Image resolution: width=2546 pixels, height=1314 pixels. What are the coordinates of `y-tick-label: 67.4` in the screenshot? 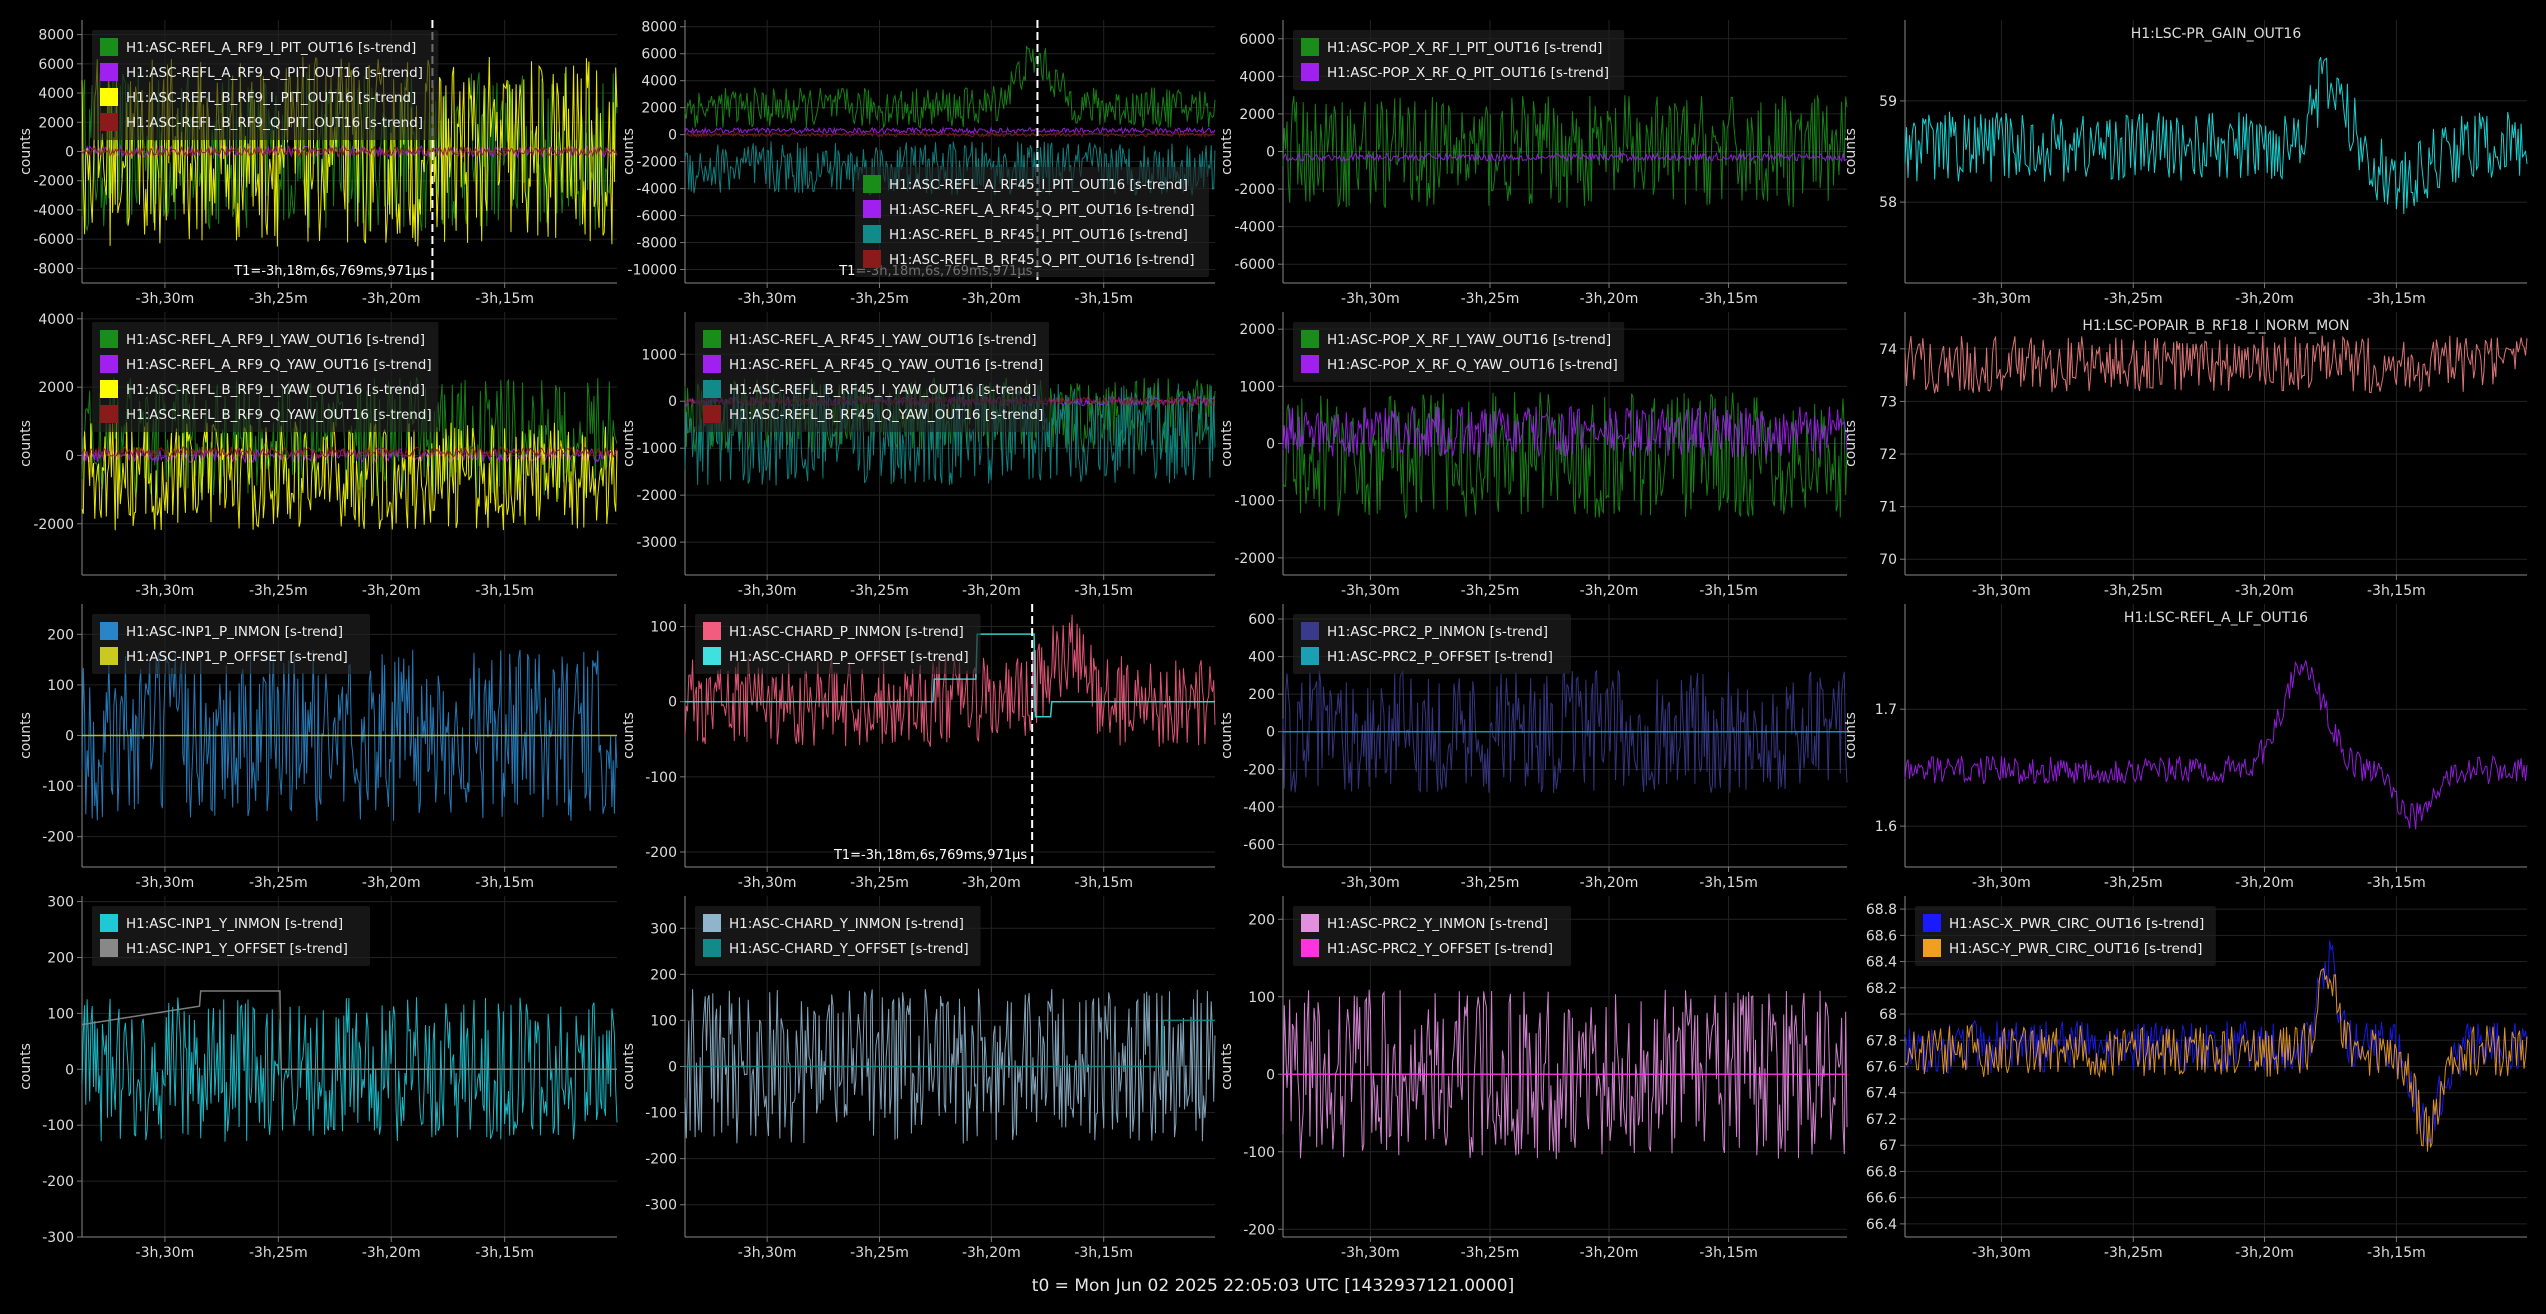 It's located at (1881, 1094).